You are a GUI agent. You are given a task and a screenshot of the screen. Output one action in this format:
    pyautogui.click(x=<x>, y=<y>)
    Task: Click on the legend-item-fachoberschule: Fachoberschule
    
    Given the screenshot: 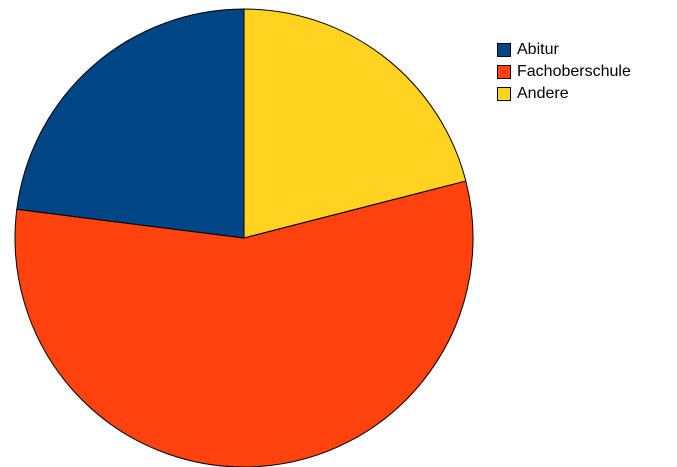 What is the action you would take?
    pyautogui.click(x=564, y=72)
    